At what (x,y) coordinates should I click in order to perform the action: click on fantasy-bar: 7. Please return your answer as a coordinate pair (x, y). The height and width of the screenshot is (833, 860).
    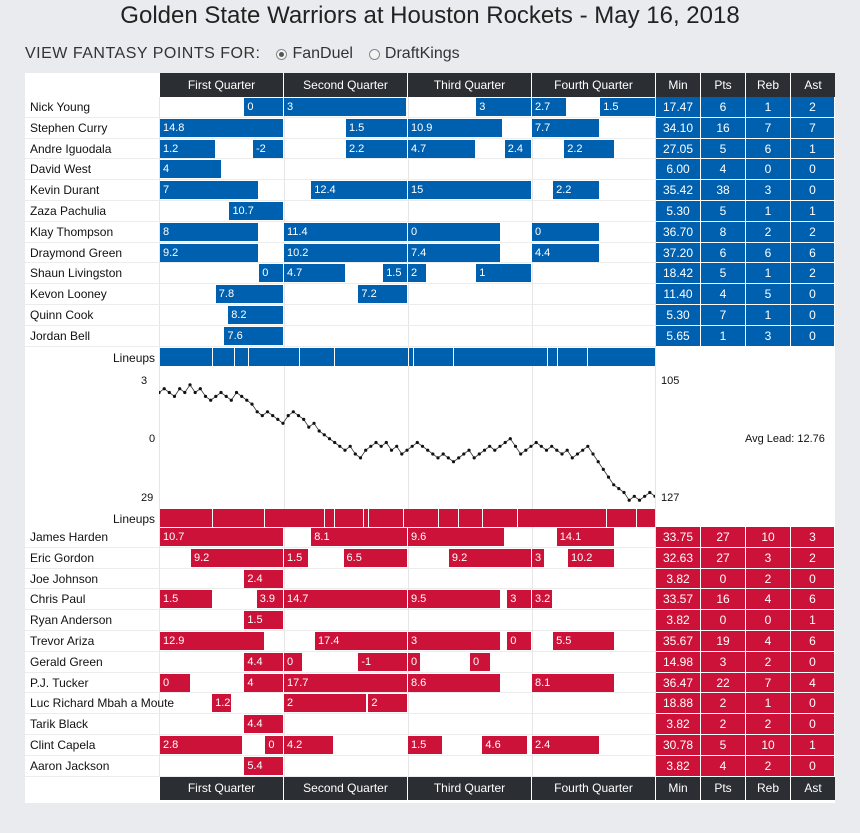
    Looking at the image, I should click on (209, 190).